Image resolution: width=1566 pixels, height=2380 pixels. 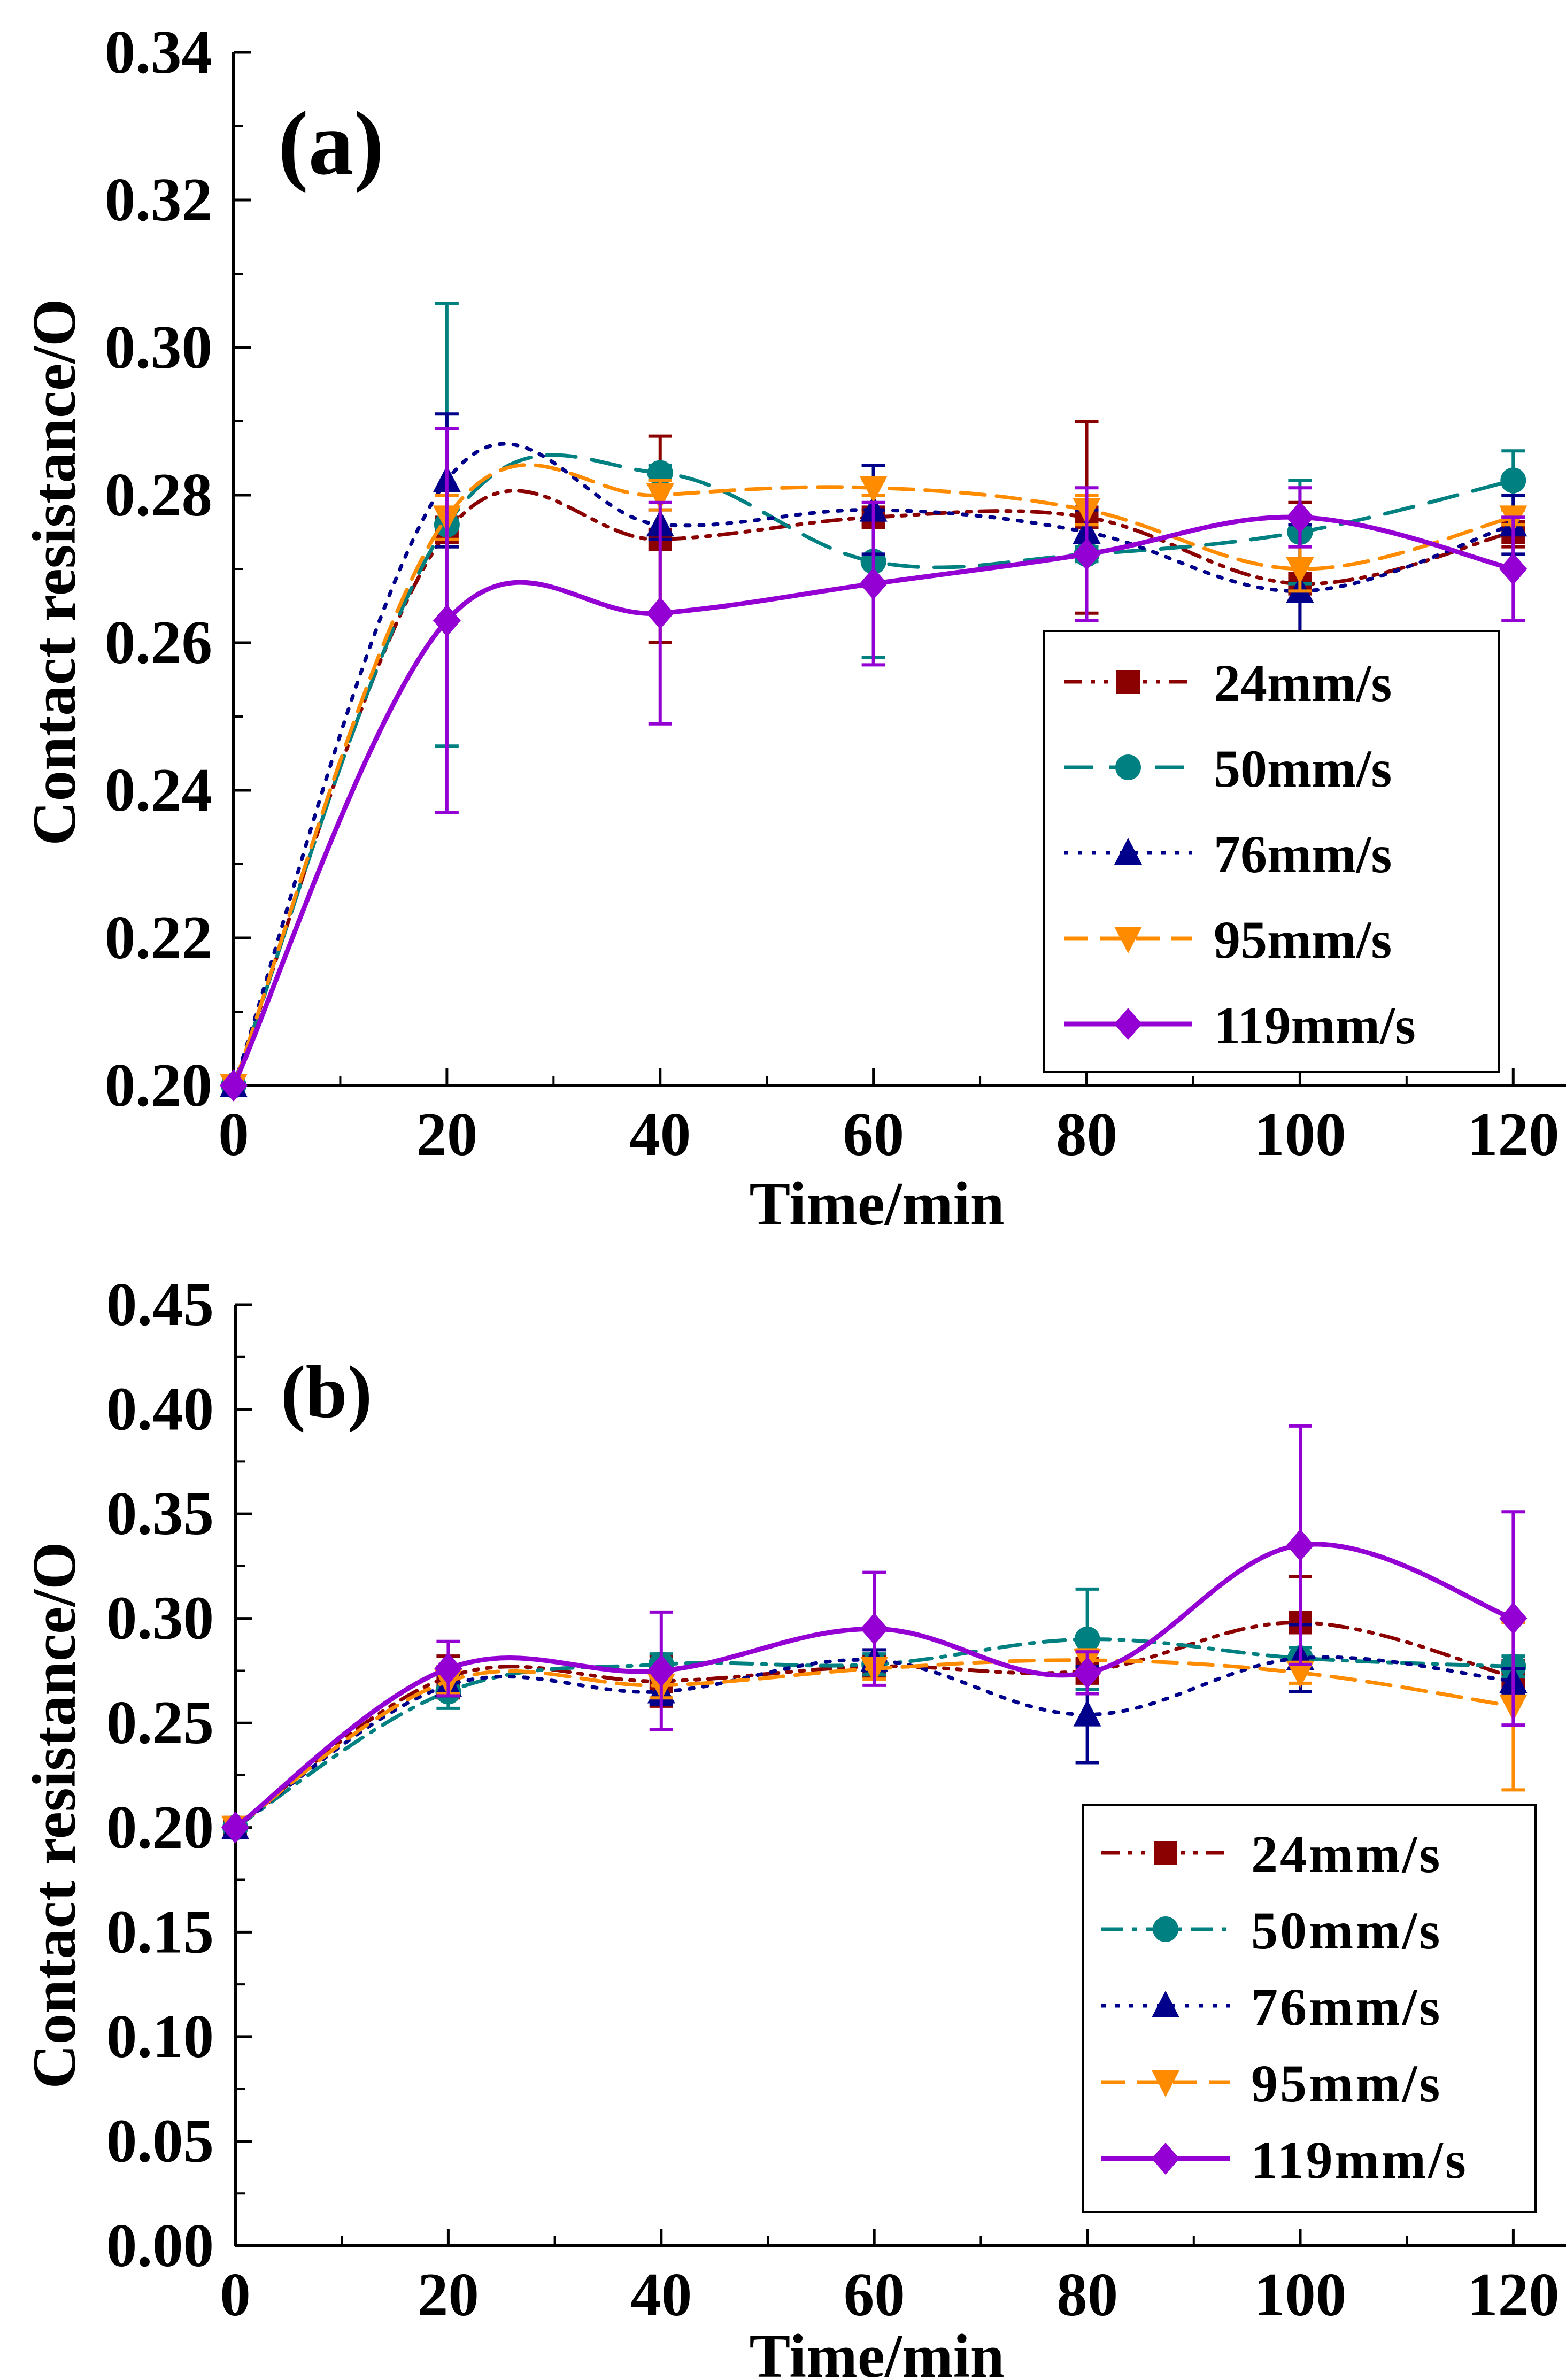 What do you see at coordinates (1301, 2295) in the screenshot?
I see `chart-b-x-tick-label: 100` at bounding box center [1301, 2295].